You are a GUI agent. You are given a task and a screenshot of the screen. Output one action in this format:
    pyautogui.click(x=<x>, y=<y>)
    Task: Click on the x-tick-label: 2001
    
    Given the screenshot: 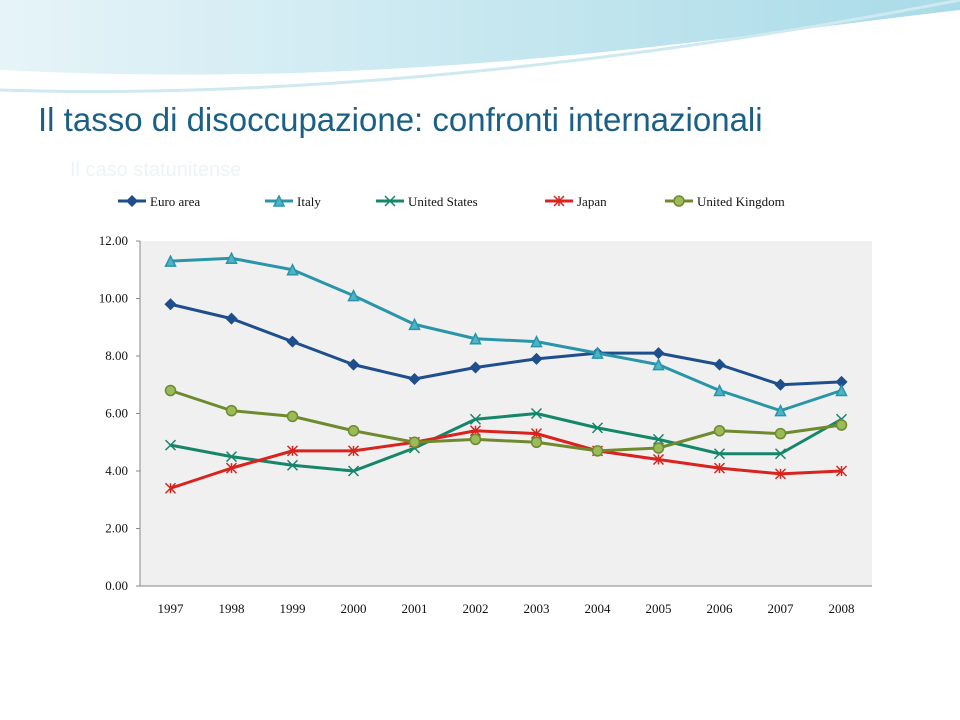 What is the action you would take?
    pyautogui.click(x=415, y=608)
    